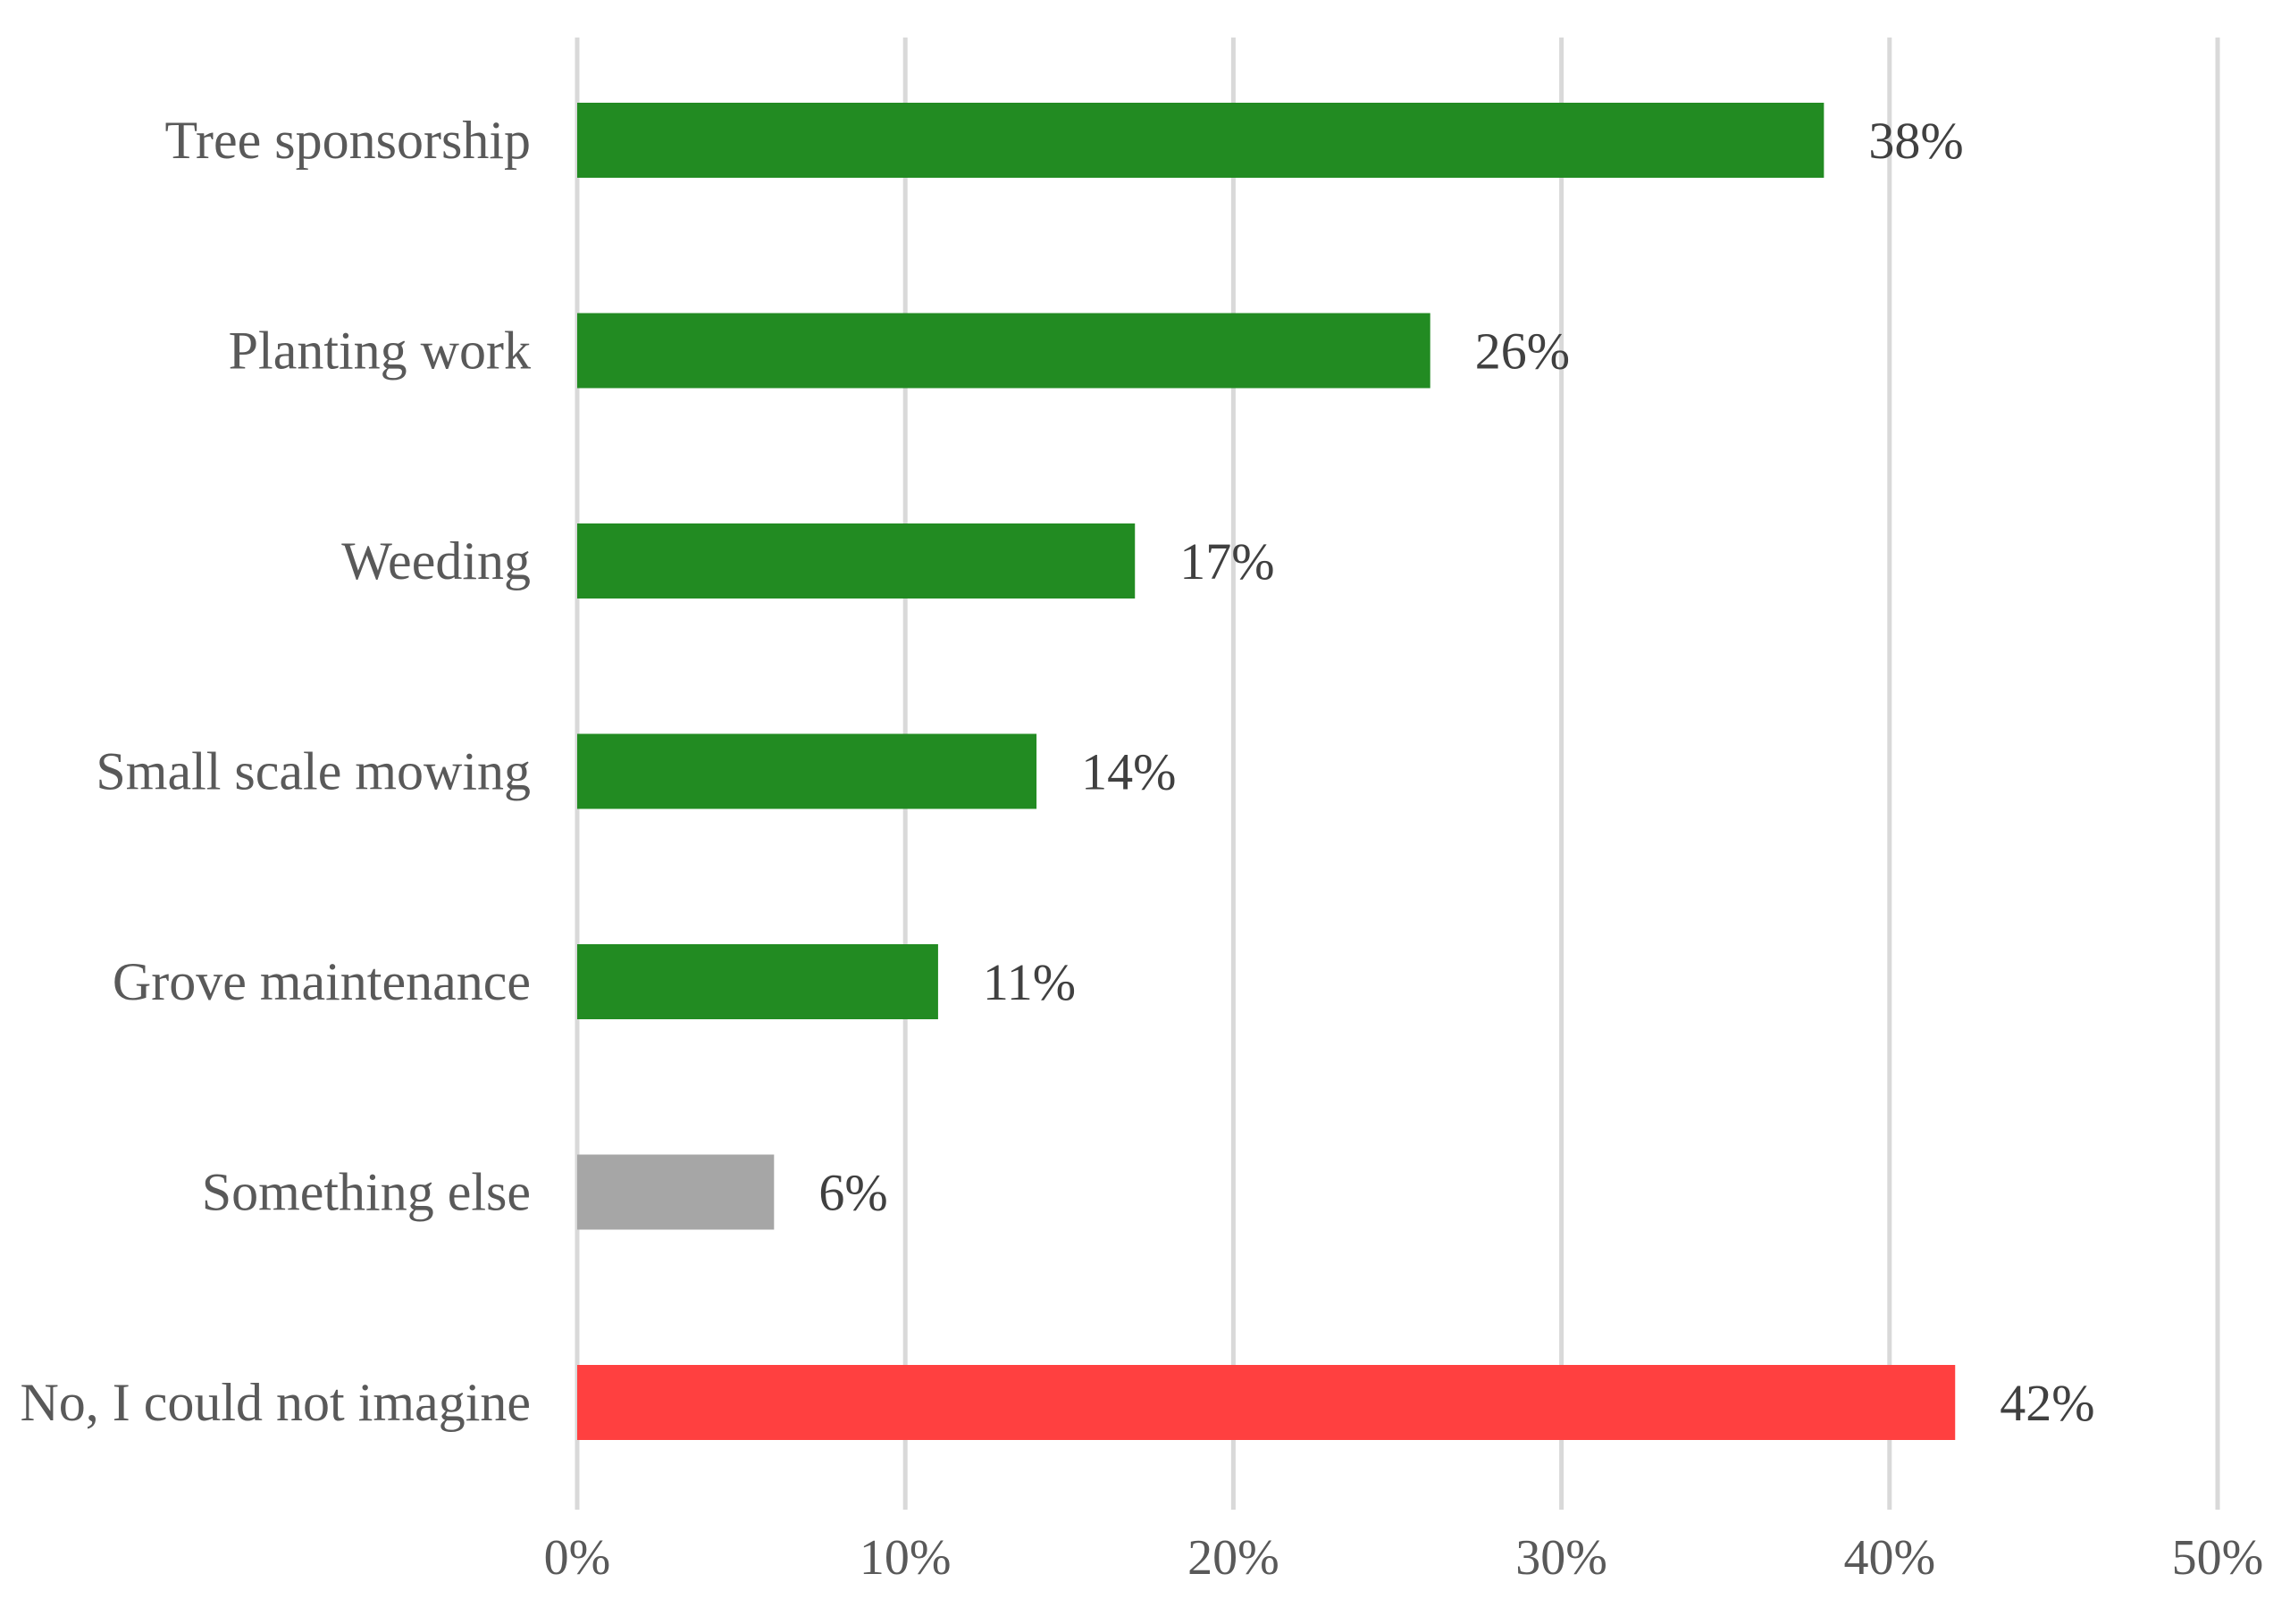 Image resolution: width=2290 pixels, height=1624 pixels. Describe the element at coordinates (1227, 561) in the screenshot. I see `data-label: 17%` at that location.